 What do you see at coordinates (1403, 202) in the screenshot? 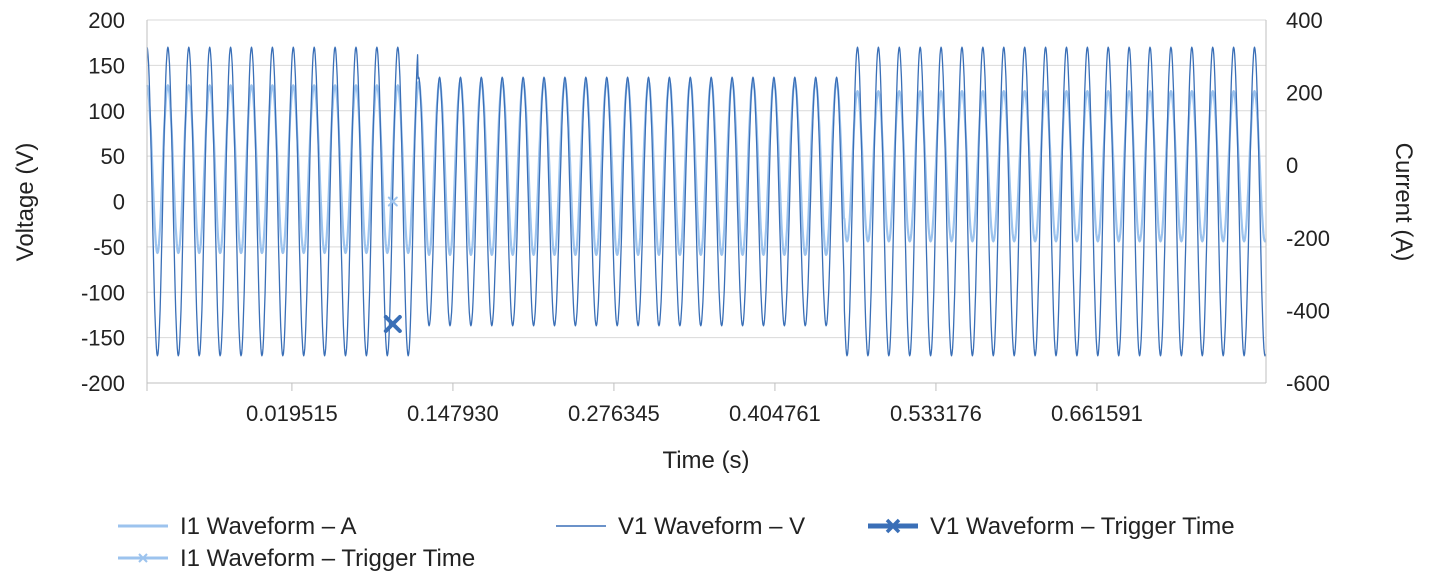
I see `y2-axis-title: Current (A)` at bounding box center [1403, 202].